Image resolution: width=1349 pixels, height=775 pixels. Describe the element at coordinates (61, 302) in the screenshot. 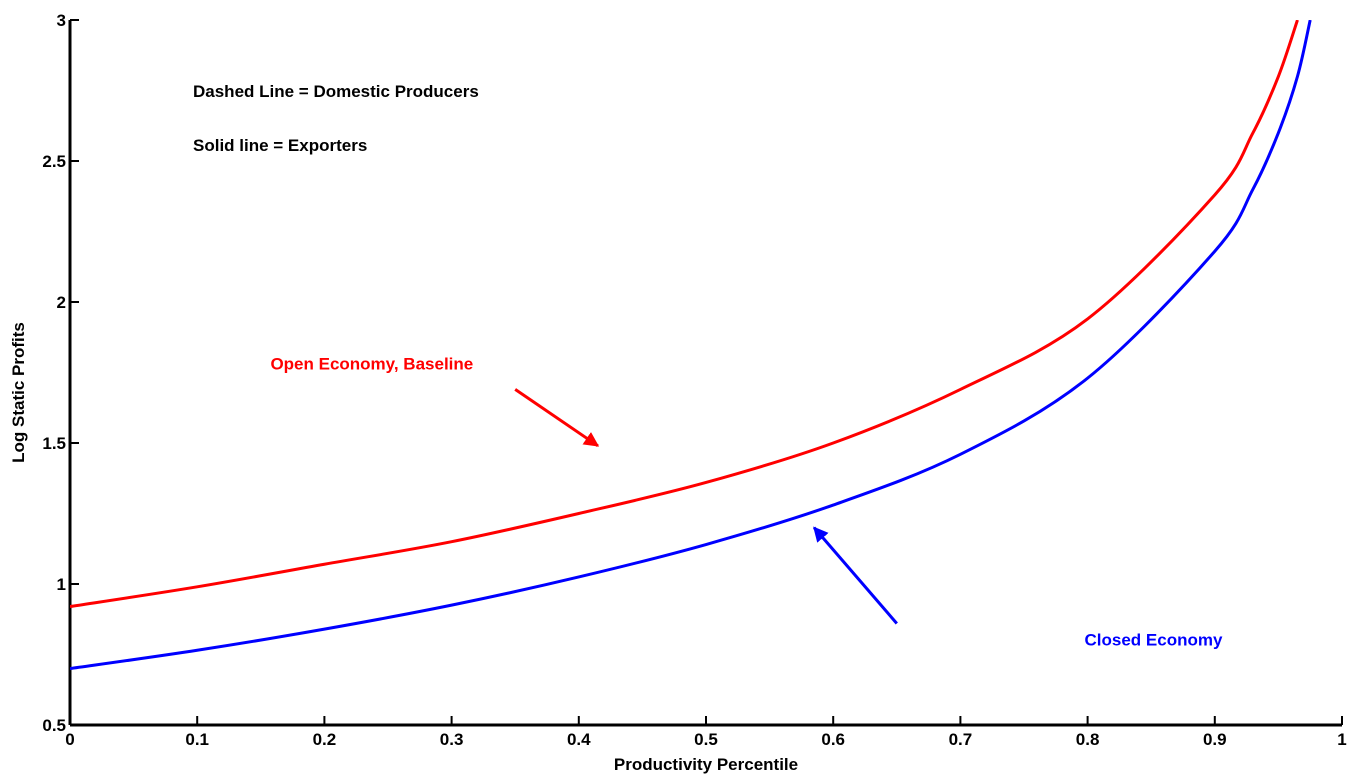

I see `y-tick-label: 2` at that location.